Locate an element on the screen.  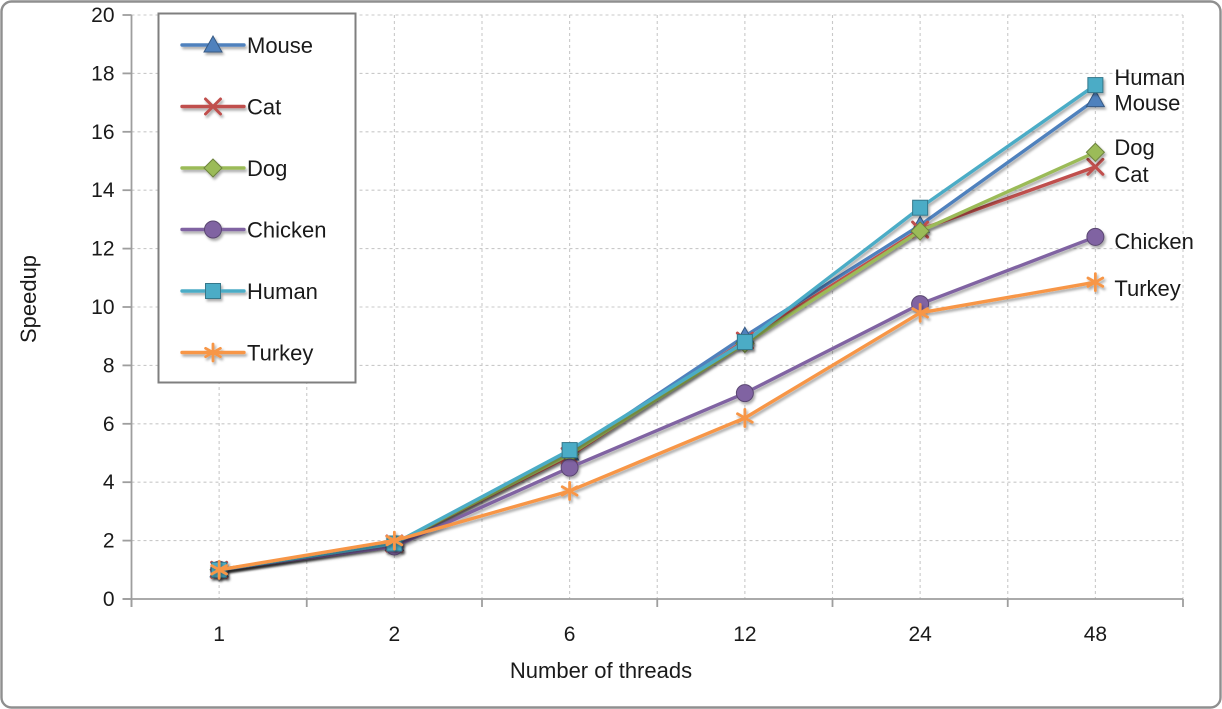
legend-item-mouse: Mouse is located at coordinates (246, 45).